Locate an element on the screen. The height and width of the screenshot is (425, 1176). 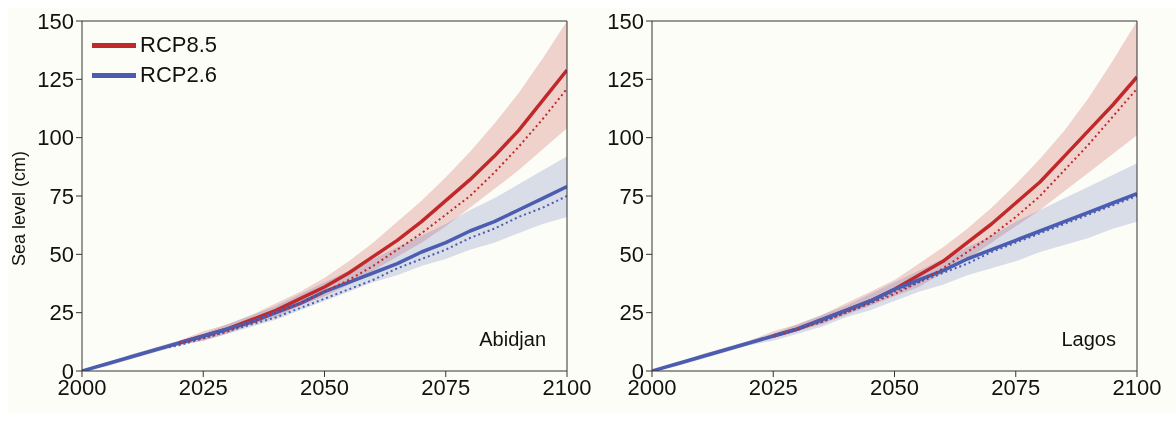
legend-label: RCP2.6 is located at coordinates (179, 75).